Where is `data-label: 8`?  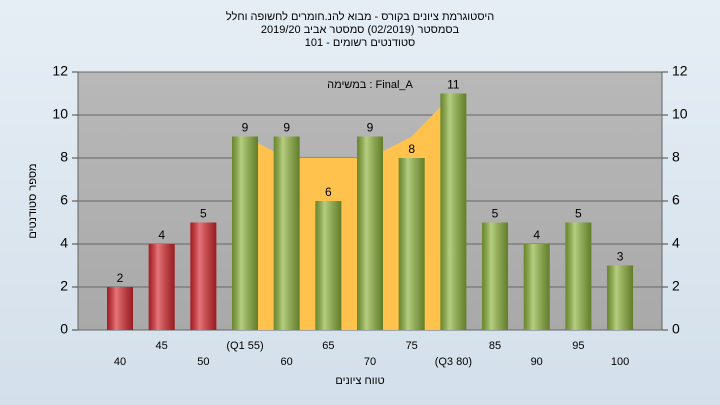 data-label: 8 is located at coordinates (411, 149).